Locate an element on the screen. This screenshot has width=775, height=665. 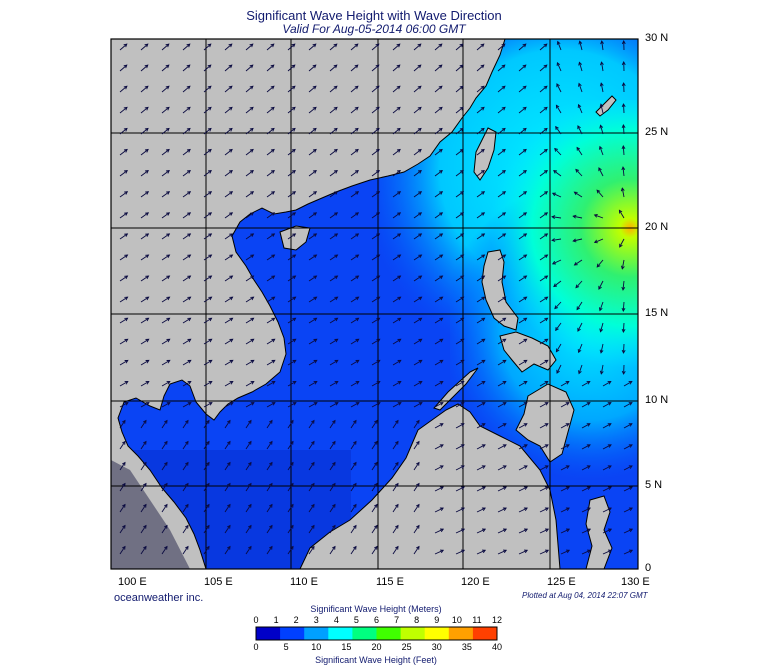
colorbar-meters-tick: 5 is located at coordinates (356, 620).